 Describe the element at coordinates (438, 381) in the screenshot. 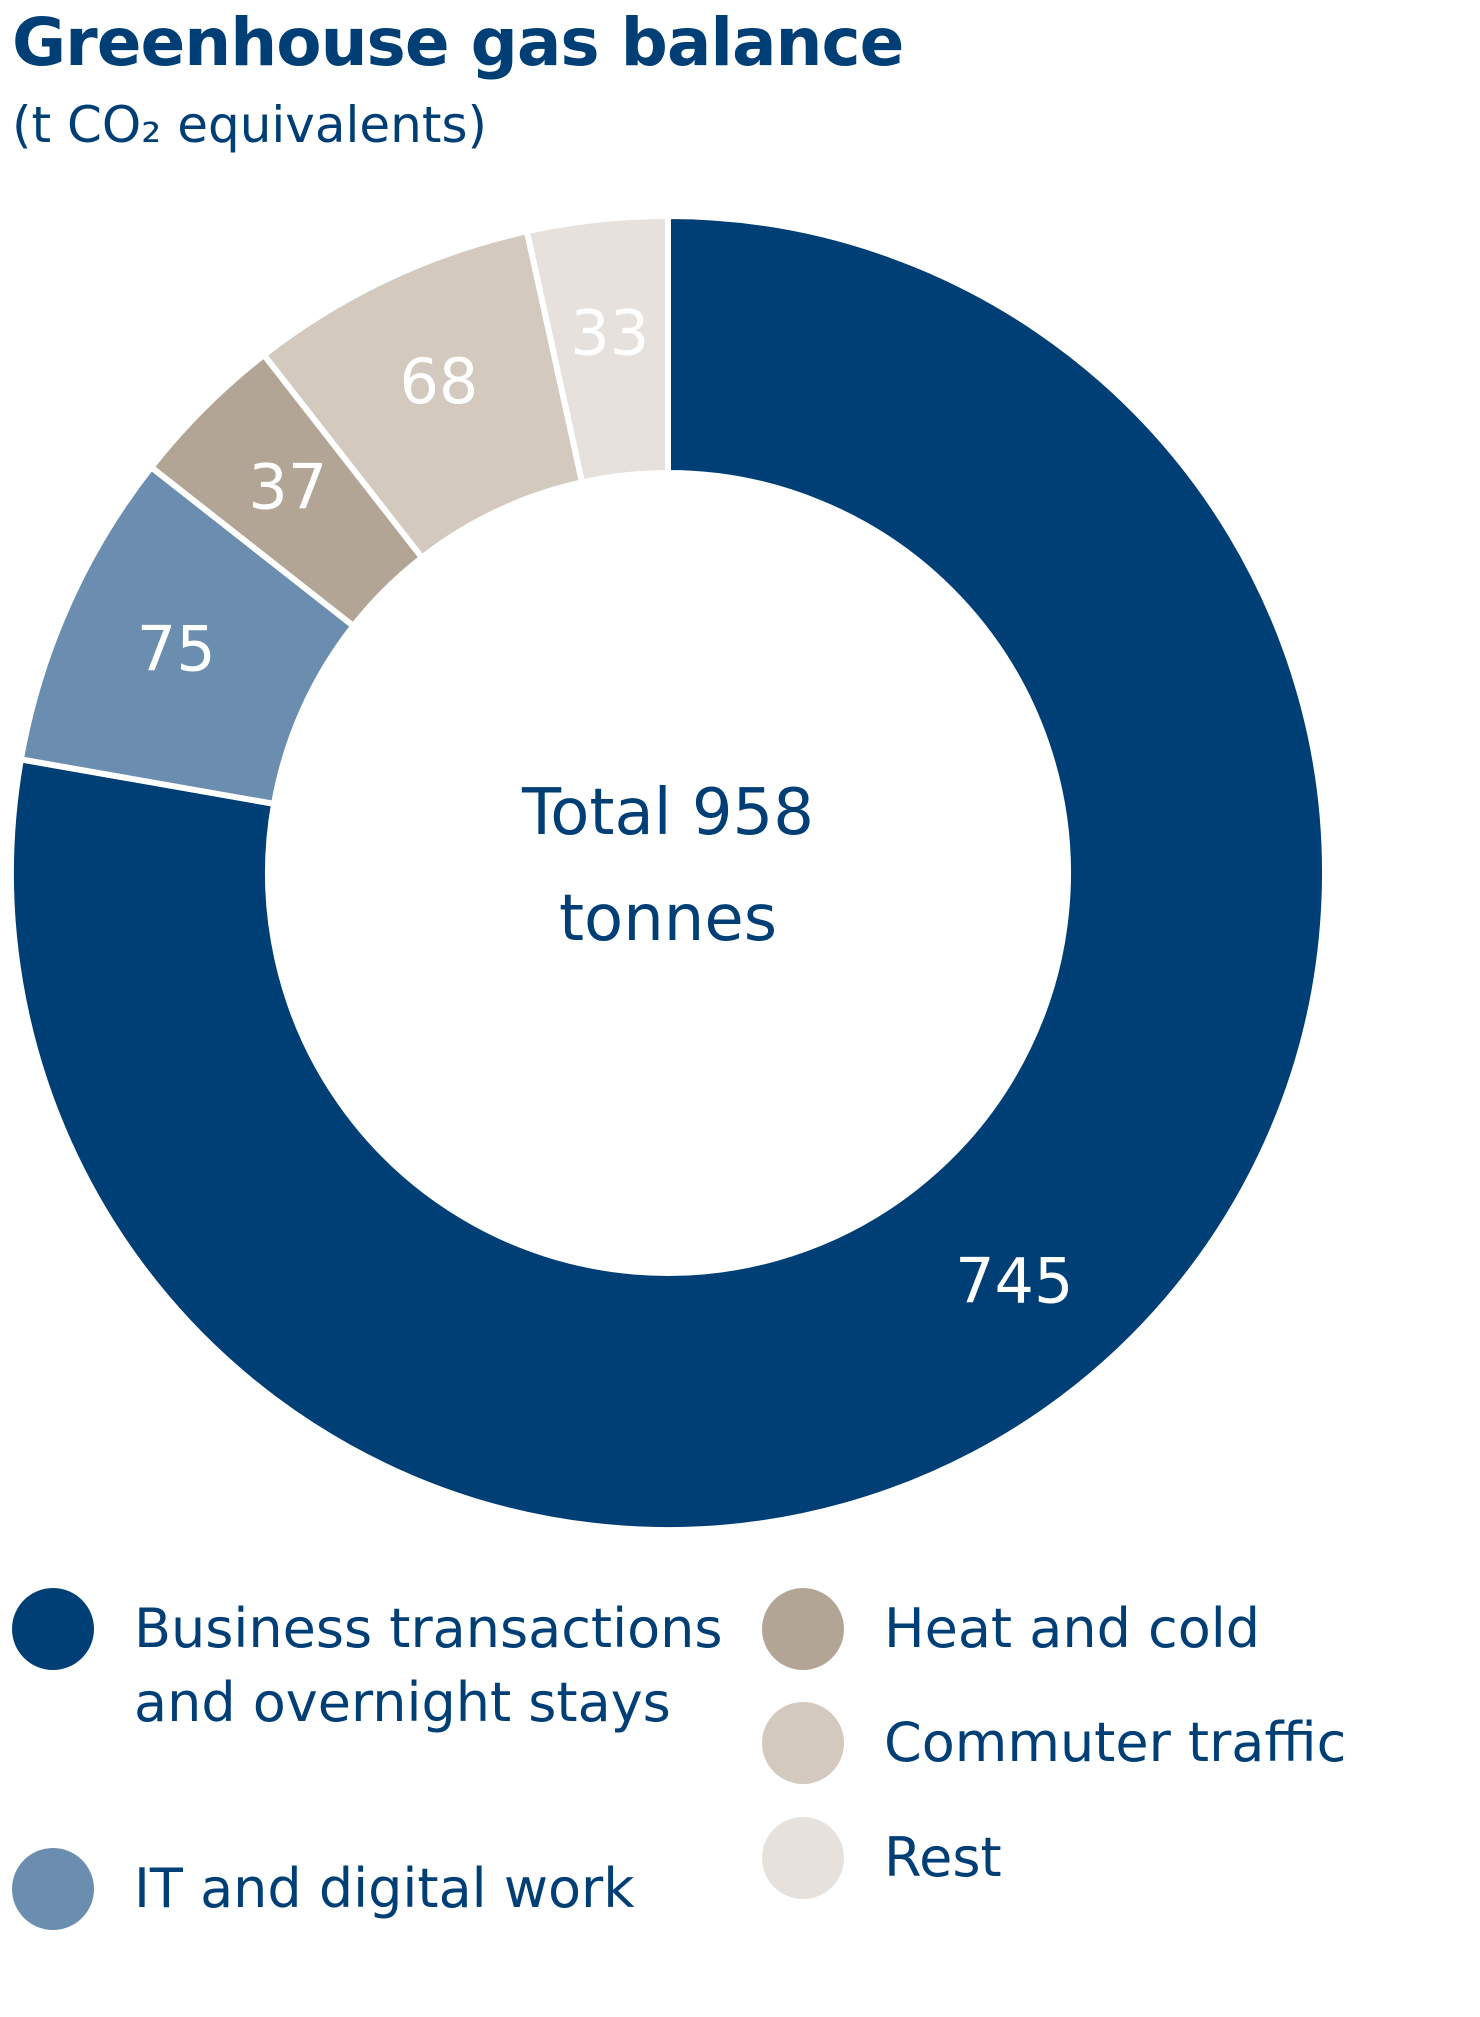

I see `data-label: 68` at that location.